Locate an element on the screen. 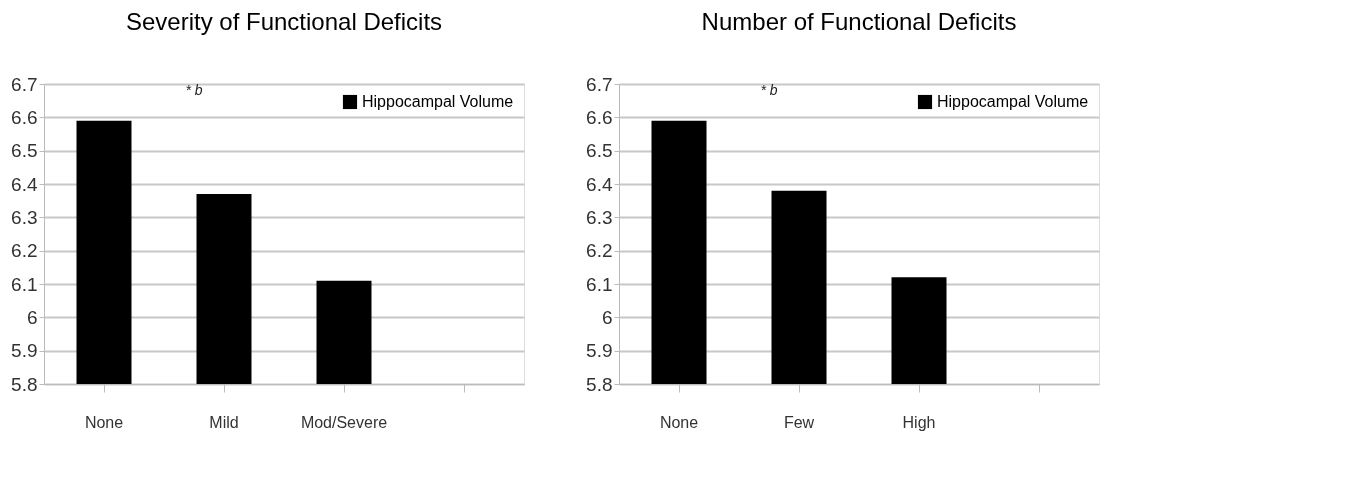 The width and height of the screenshot is (1350, 500). chart-title: Number of Functional Deficits is located at coordinates (859, 21).